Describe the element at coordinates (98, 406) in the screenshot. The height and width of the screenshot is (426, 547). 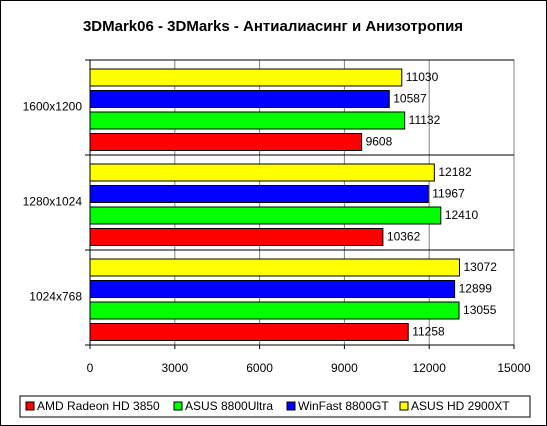
I see `legend-label: AMD Radeon HD 3850` at that location.